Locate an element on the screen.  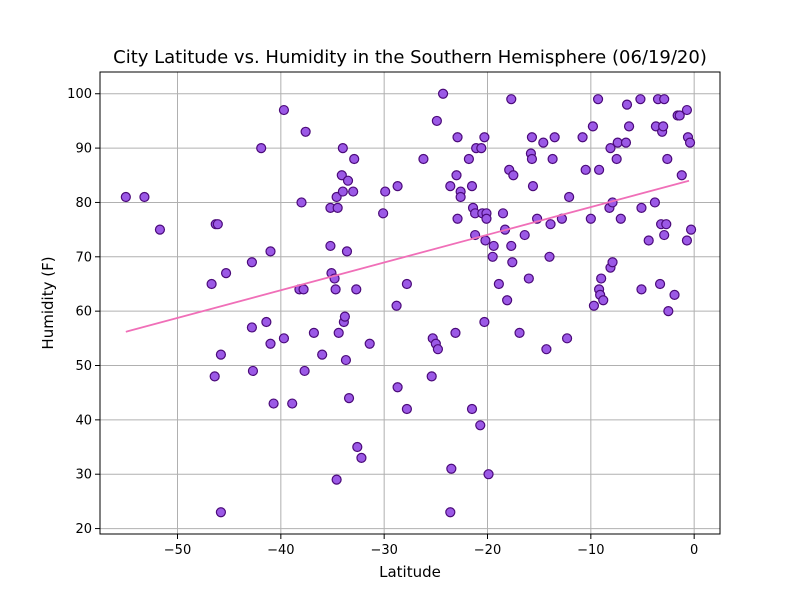
x-tick-label: −10 is located at coordinates (590, 550).